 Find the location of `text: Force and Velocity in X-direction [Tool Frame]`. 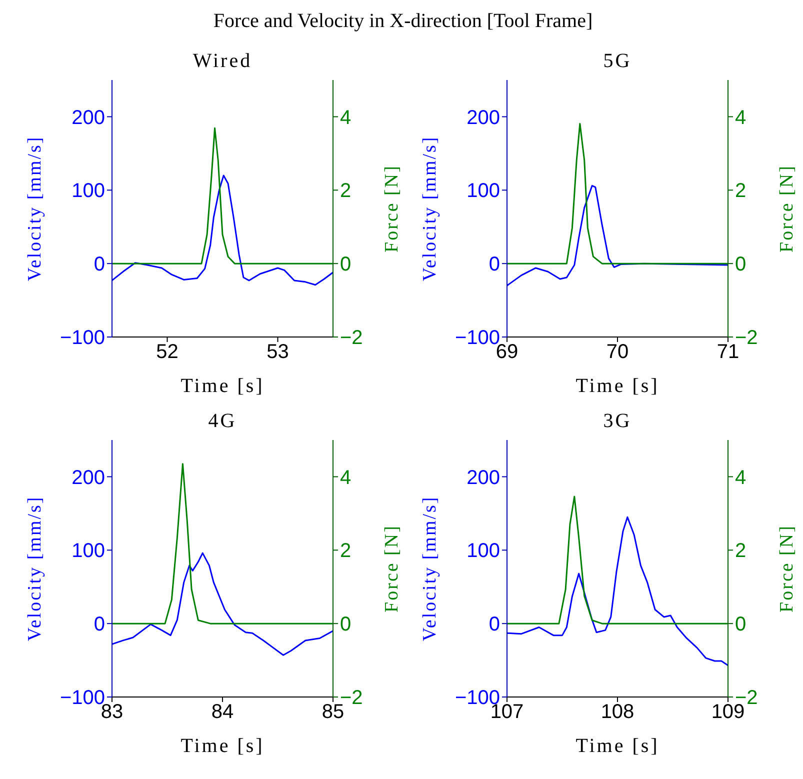

text: Force and Velocity in X-direction [Tool Frame] is located at coordinates (403, 21).